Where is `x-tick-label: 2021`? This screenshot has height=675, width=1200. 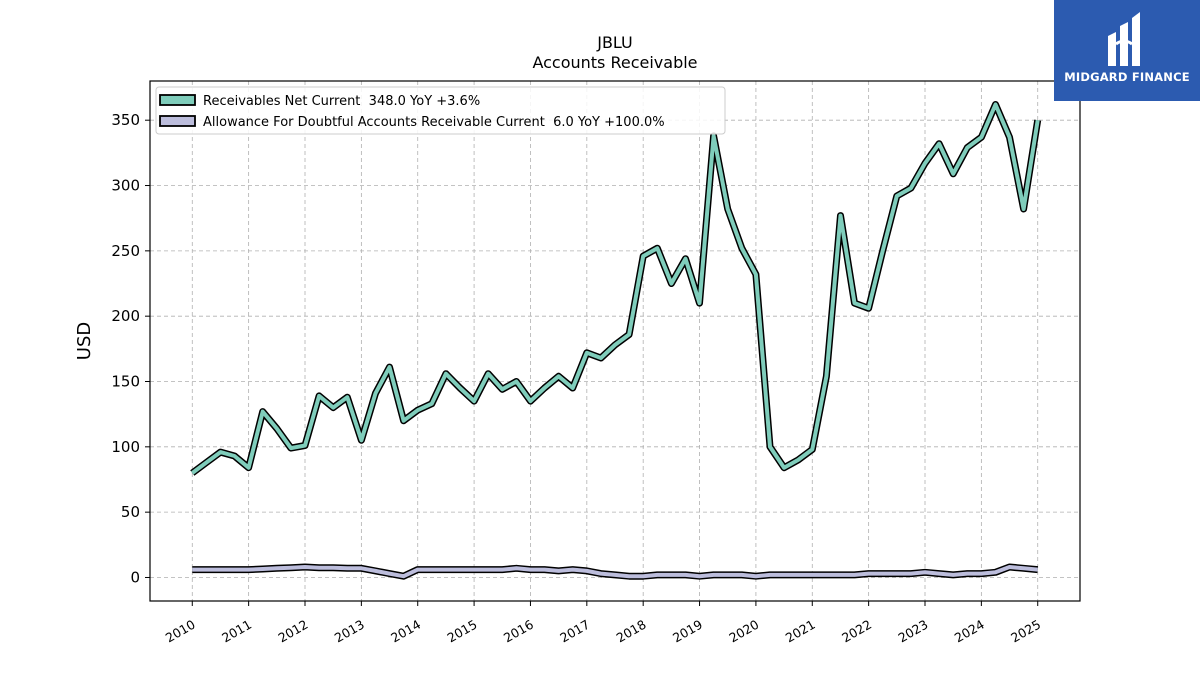
x-tick-label: 2021 is located at coordinates (800, 631).